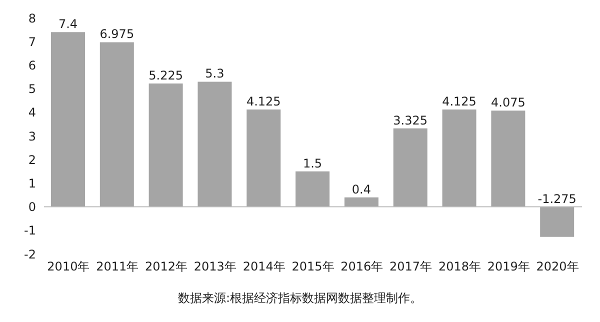 The width and height of the screenshot is (600, 322). What do you see at coordinates (300, 298) in the screenshot?
I see `source-note: 数据来源:根据经济指标数据网数据整理制作。` at bounding box center [300, 298].